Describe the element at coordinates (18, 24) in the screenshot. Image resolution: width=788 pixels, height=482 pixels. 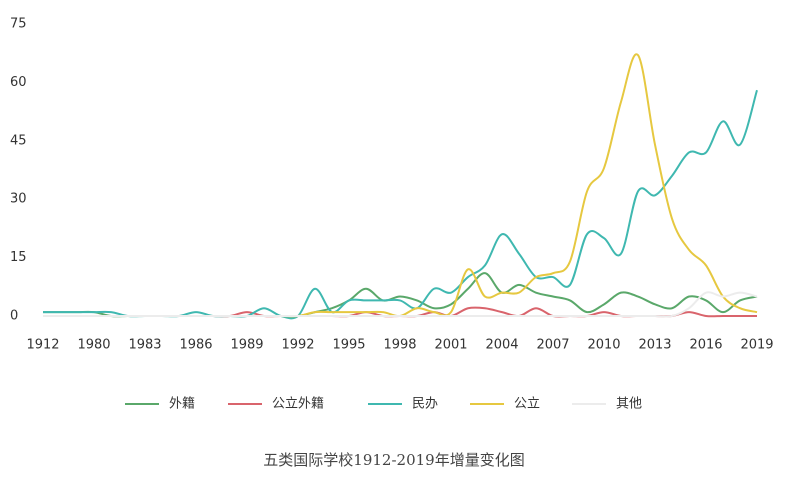
I see `y-tick-label: 75` at that location.